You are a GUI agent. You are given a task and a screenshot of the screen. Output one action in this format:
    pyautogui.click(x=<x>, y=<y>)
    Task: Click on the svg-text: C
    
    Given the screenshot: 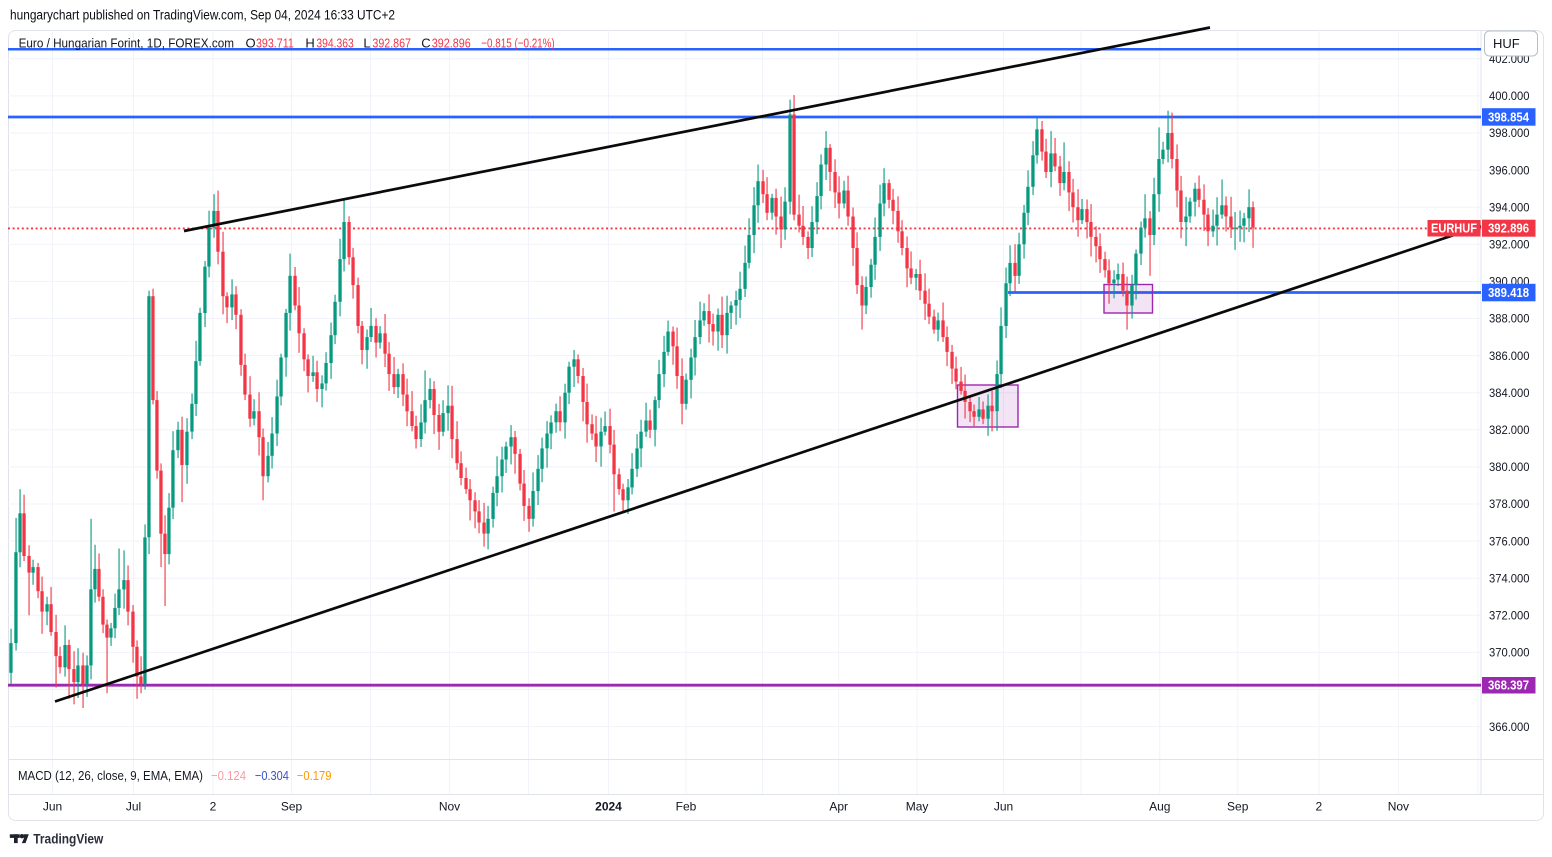 What is the action you would take?
    pyautogui.click(x=425, y=42)
    